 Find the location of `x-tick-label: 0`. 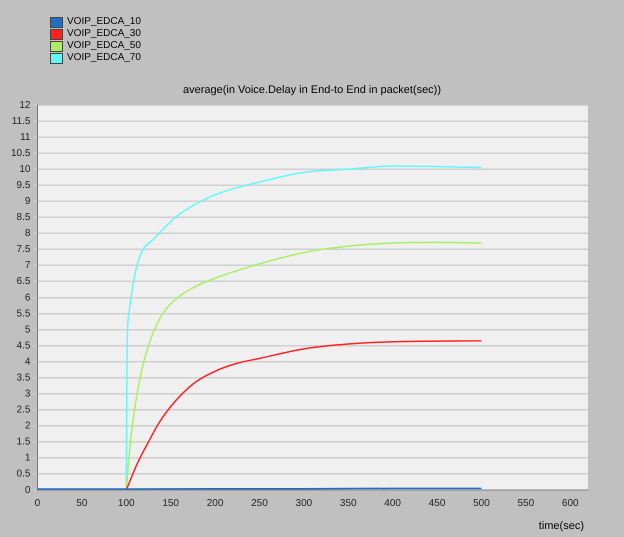

x-tick-label: 0 is located at coordinates (37, 503).